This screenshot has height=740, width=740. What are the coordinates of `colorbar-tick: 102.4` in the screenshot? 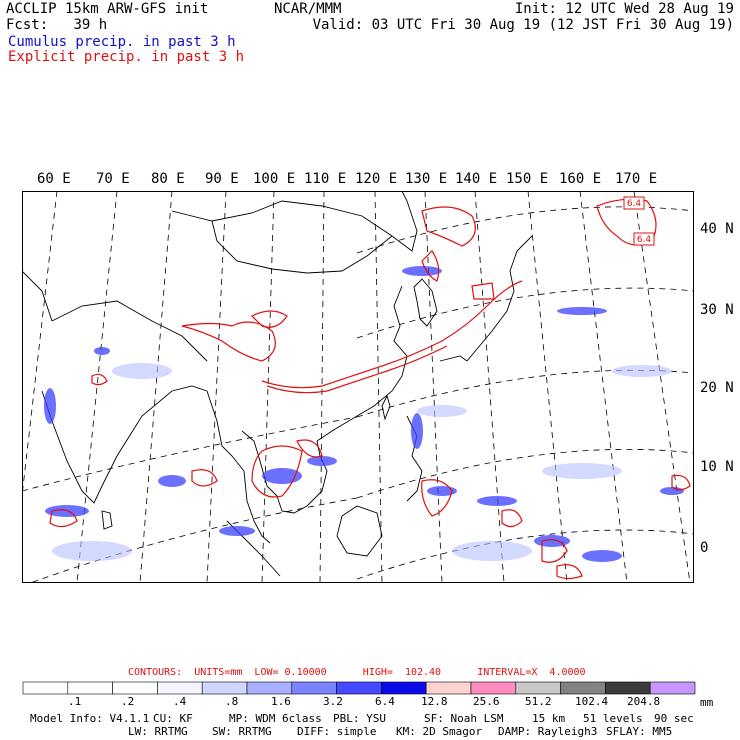 It's located at (592, 701).